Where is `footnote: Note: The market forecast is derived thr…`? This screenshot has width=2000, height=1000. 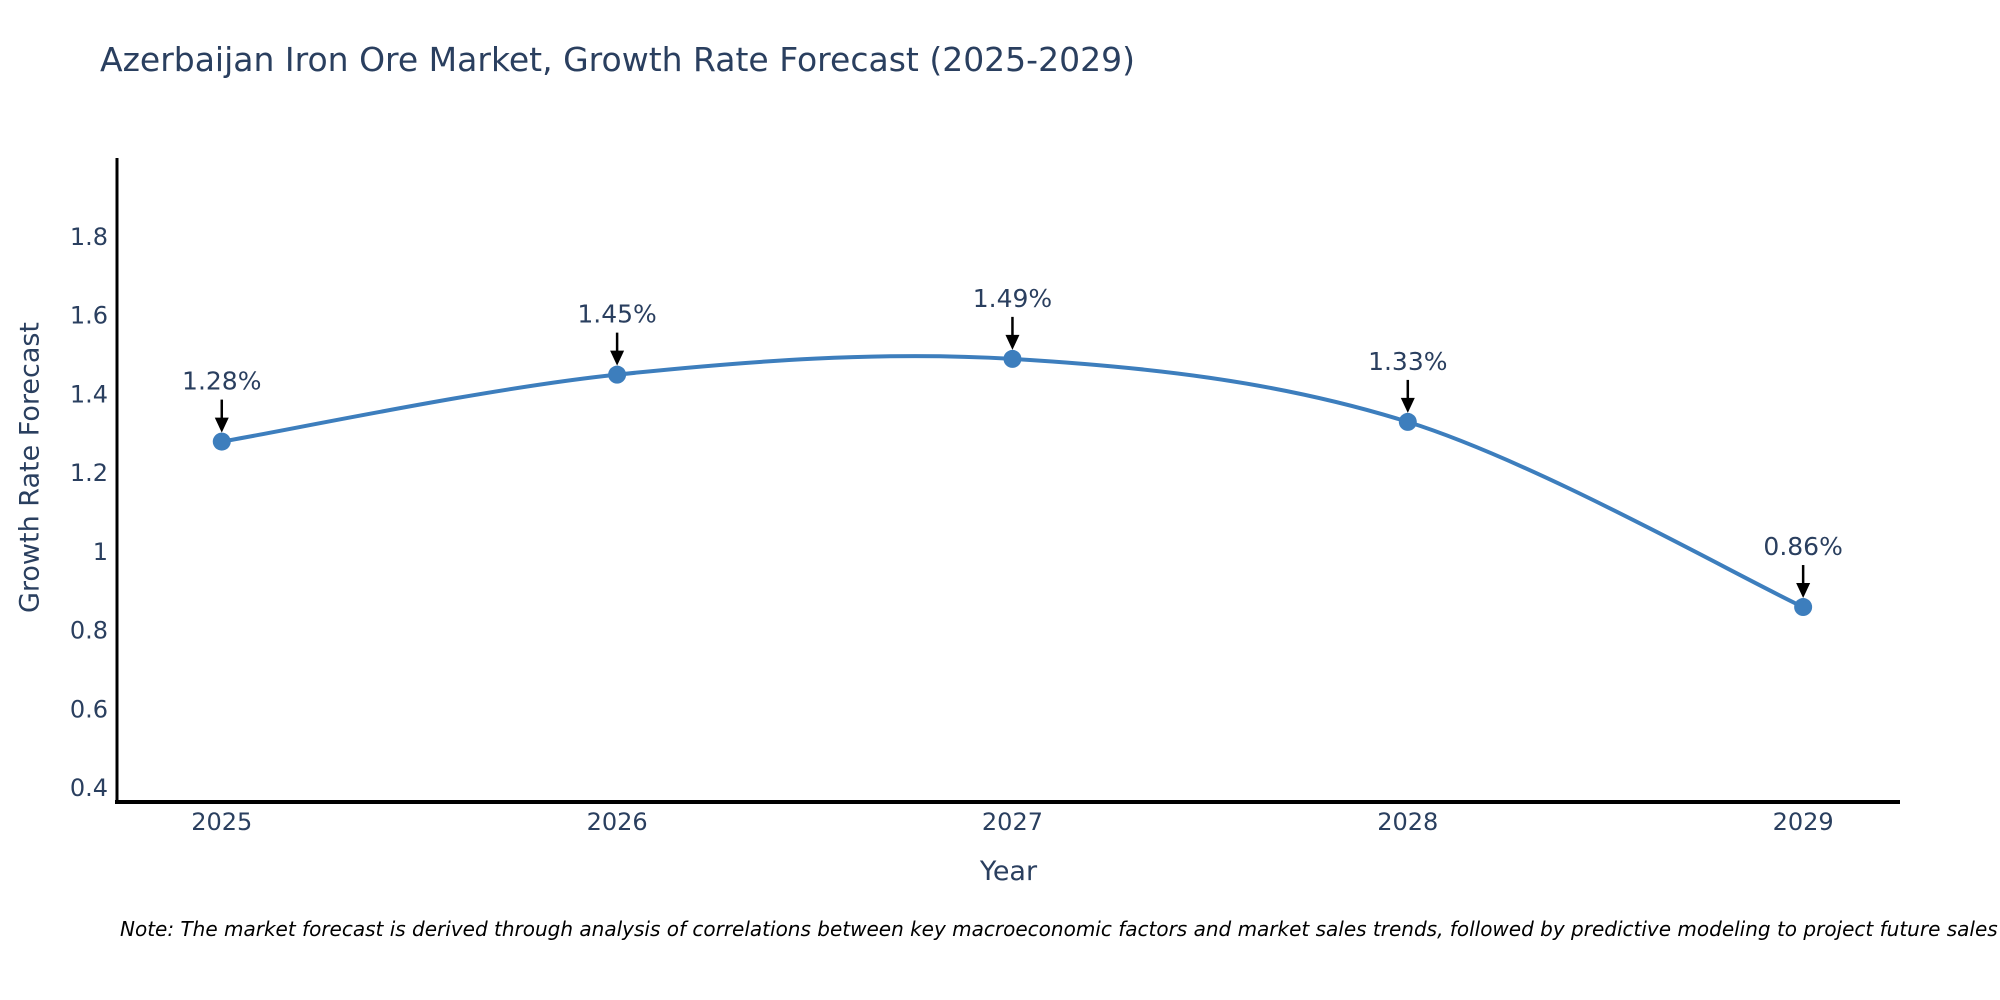 footnote: Note: The market forecast is derived thr… is located at coordinates (1059, 929).